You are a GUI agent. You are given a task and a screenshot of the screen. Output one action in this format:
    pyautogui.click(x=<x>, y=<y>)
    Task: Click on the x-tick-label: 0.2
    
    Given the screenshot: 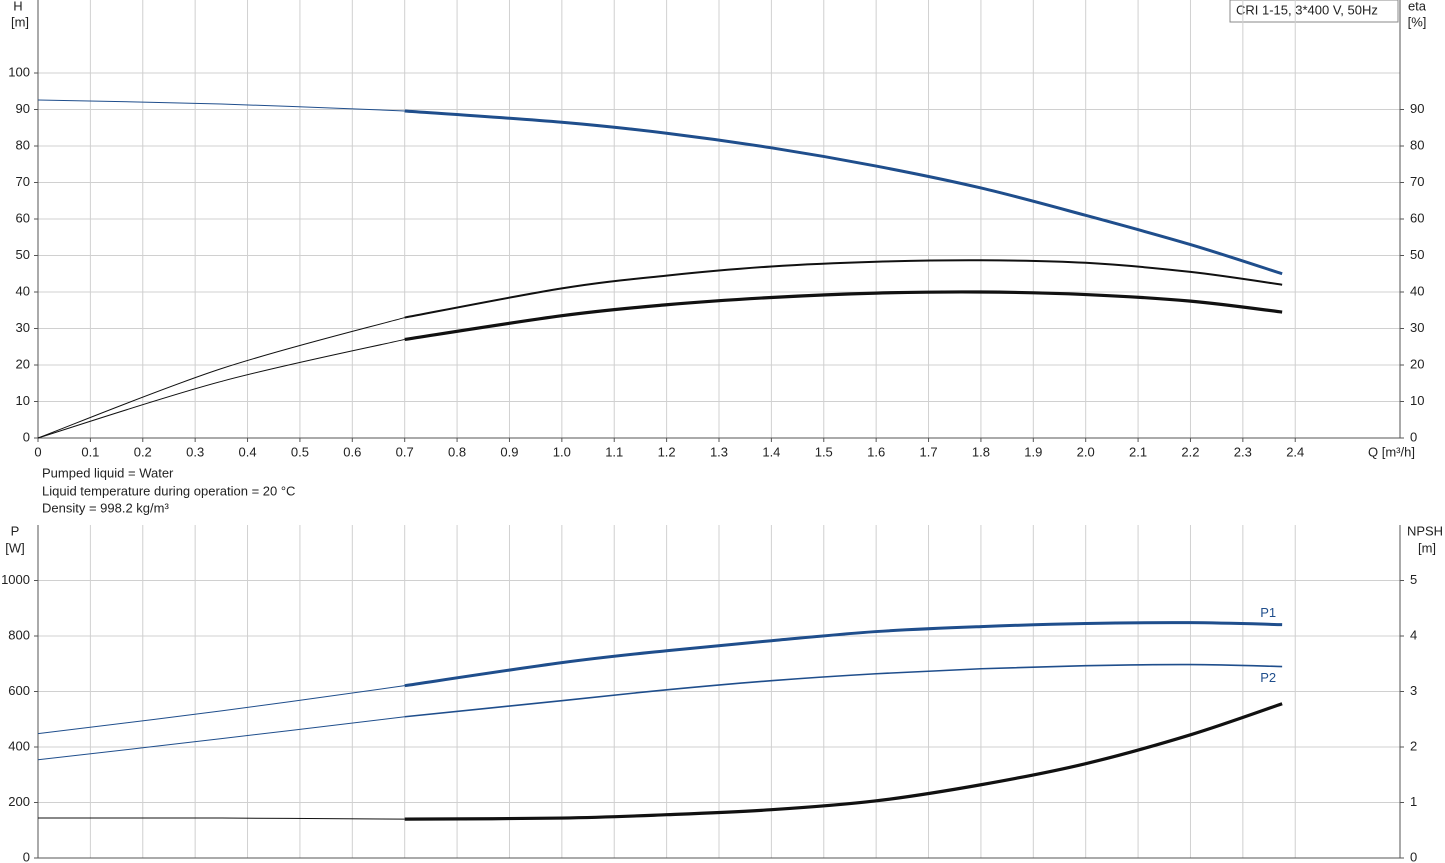 What is the action you would take?
    pyautogui.click(x=143, y=451)
    